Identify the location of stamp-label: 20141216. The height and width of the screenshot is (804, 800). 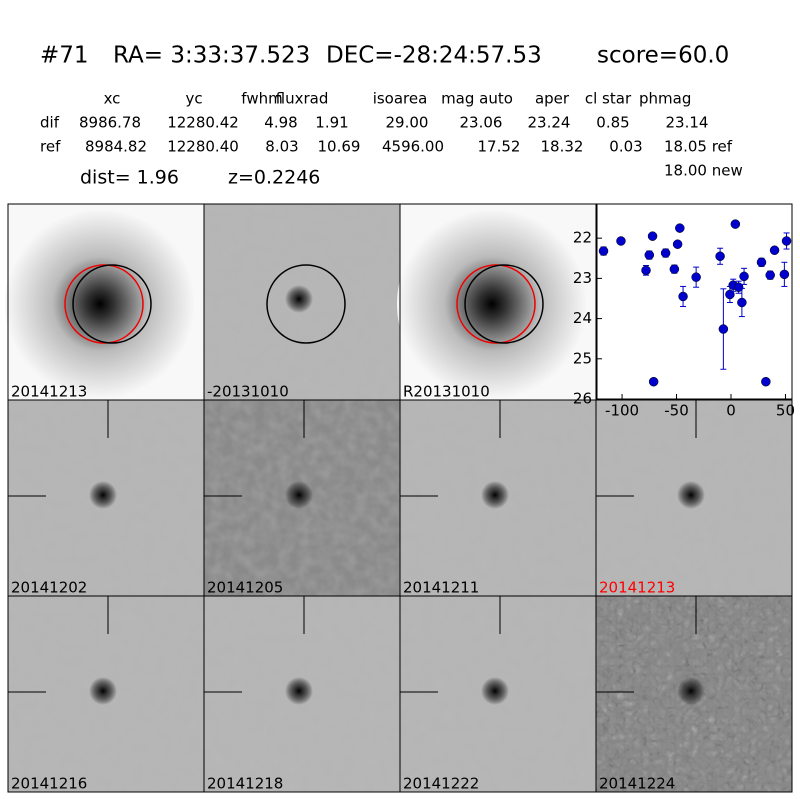
(49, 784).